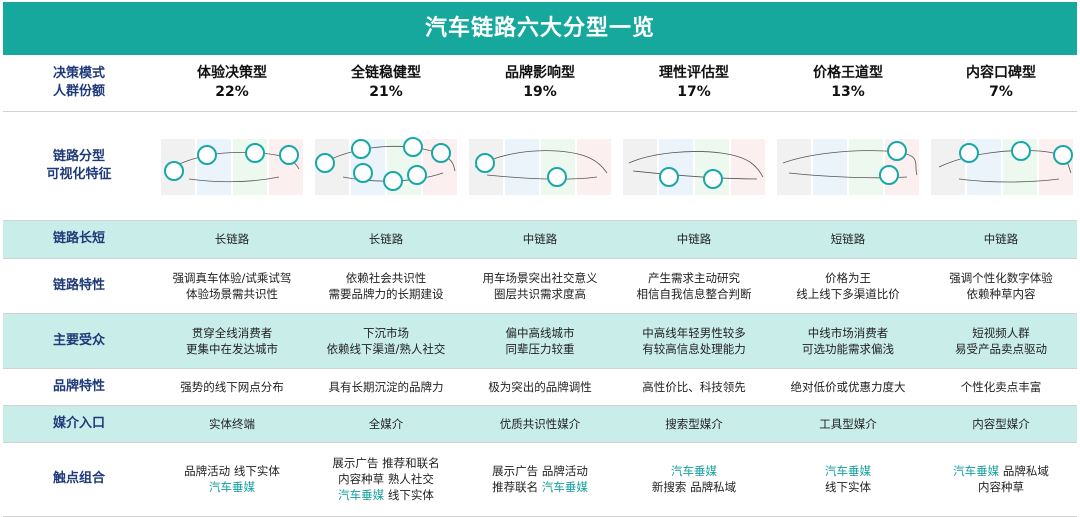  Describe the element at coordinates (386, 387) in the screenshot. I see `table-cell: 具有长期沉淀的品牌力` at that location.